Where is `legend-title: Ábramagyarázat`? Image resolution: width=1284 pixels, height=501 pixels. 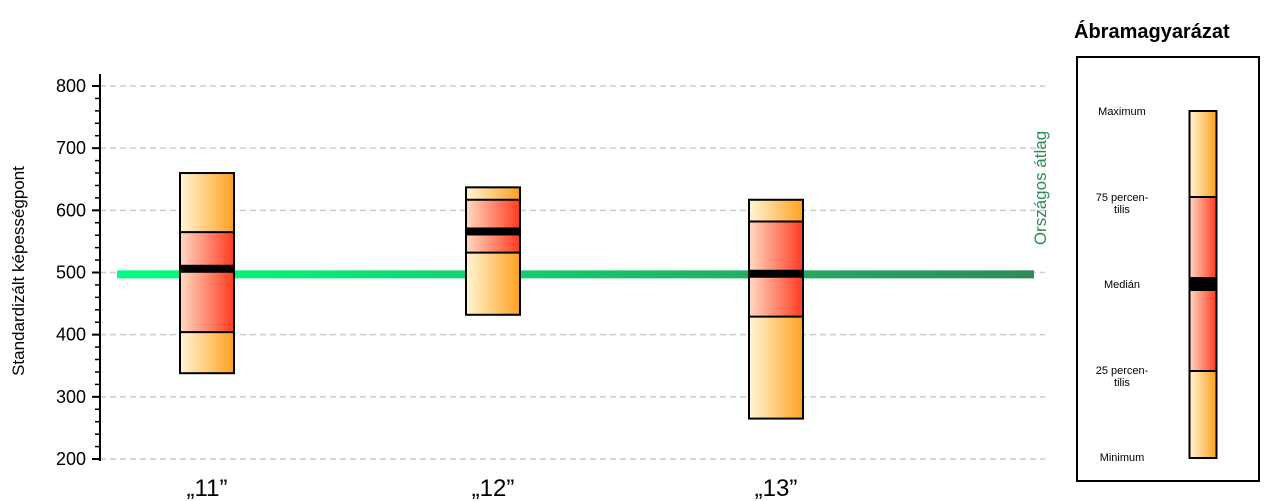
legend-title: Ábramagyarázat is located at coordinates (1152, 31).